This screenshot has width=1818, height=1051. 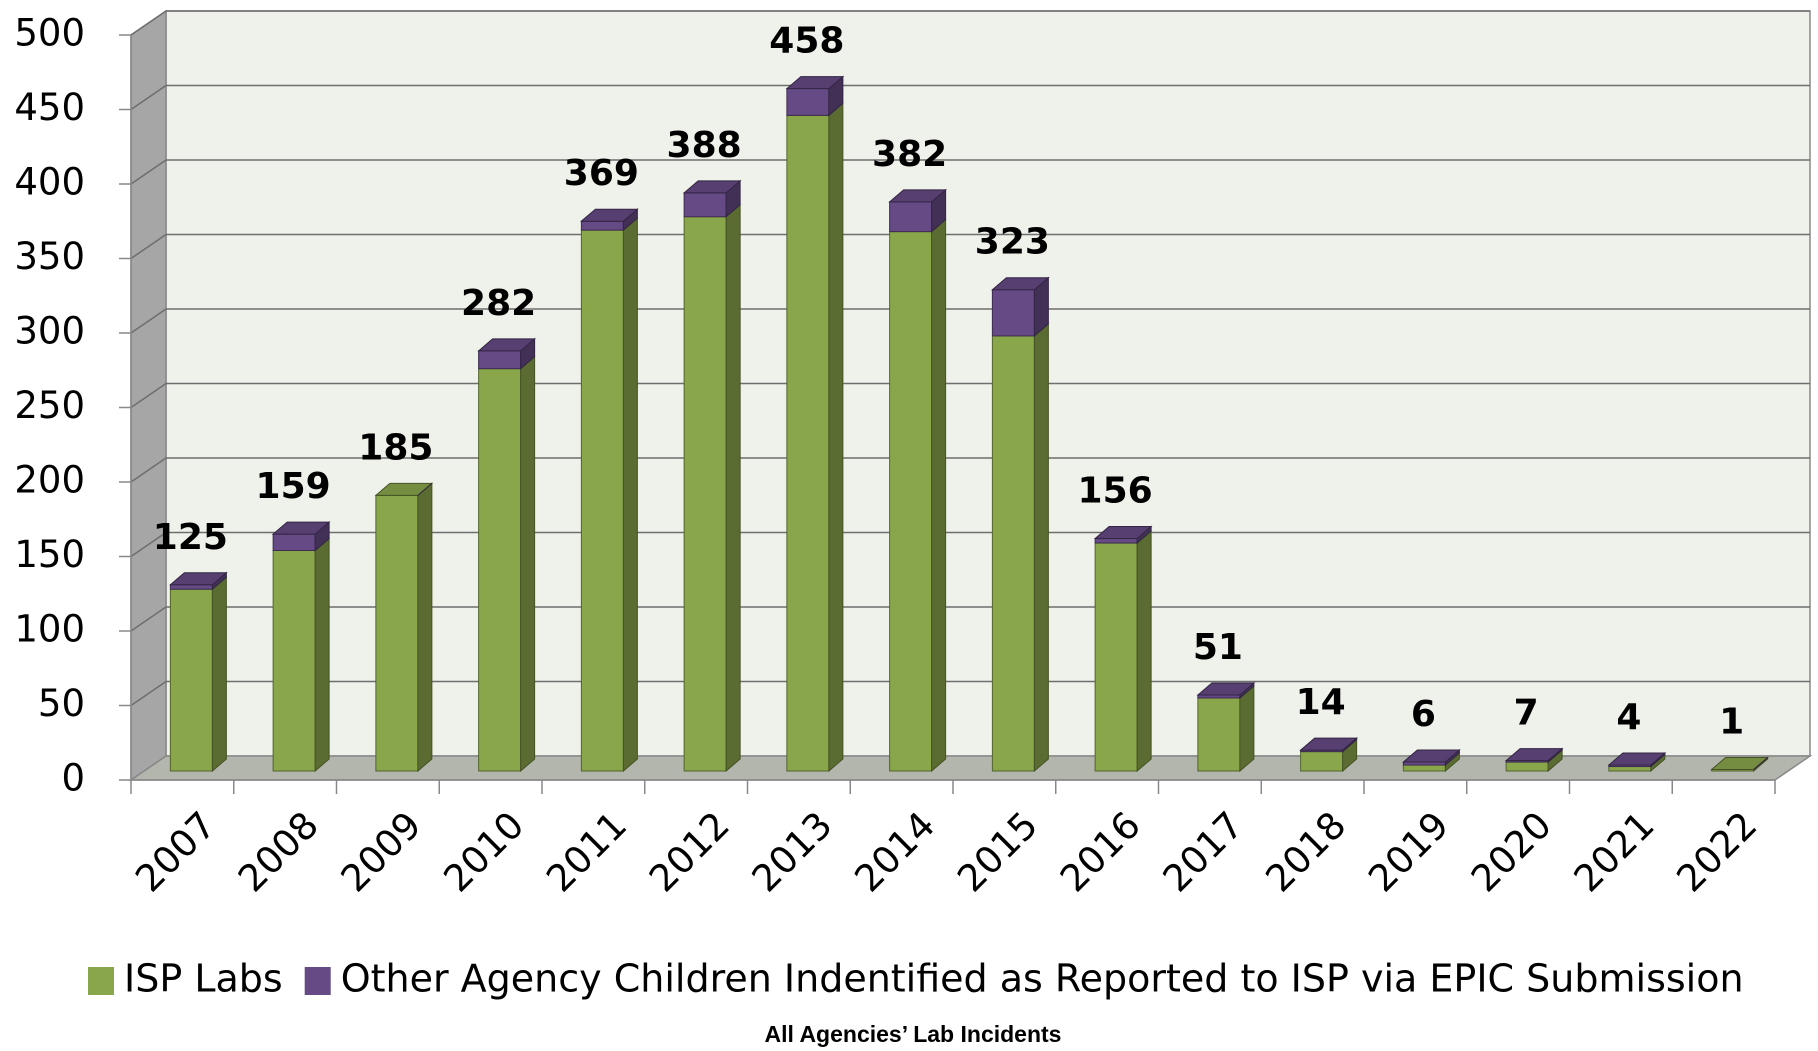 I want to click on x-tick-label: 2015, so click(x=997, y=851).